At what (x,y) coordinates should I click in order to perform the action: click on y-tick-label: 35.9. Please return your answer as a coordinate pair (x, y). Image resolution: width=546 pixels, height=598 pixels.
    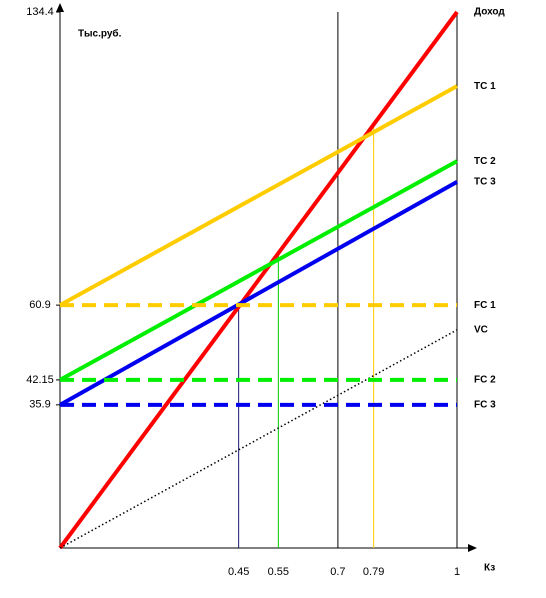
    Looking at the image, I should click on (39, 405).